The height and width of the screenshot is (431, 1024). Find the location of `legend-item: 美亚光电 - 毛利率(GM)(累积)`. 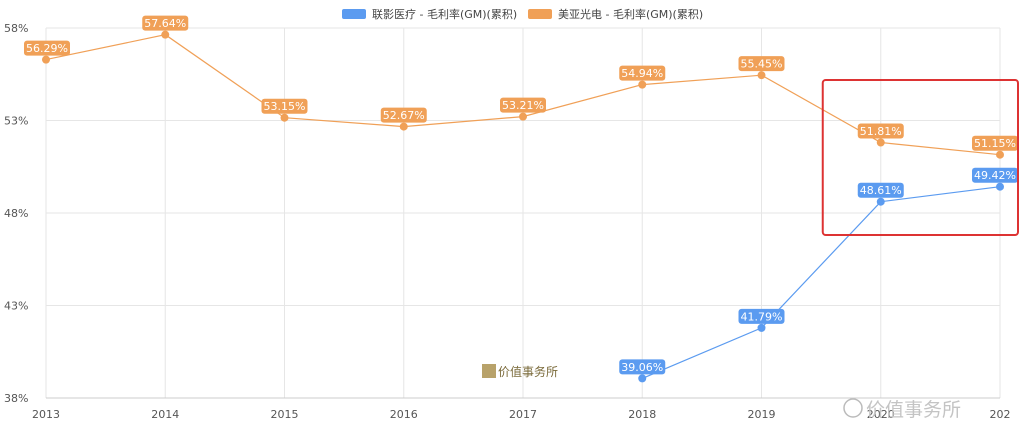

legend-item: 美亚光电 - 毛利率(GM)(累积) is located at coordinates (615, 14).